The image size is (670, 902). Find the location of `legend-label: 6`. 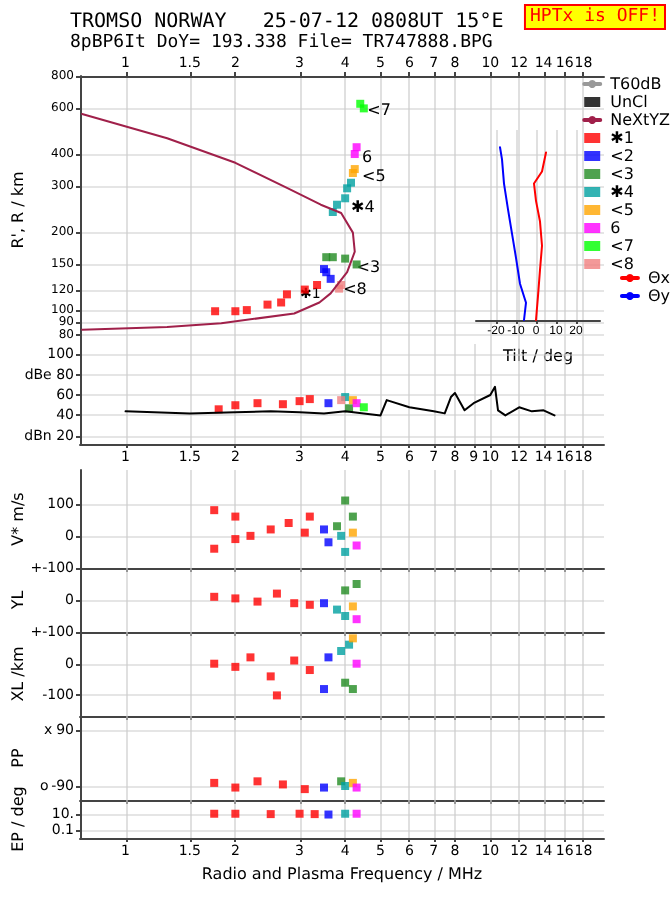

legend-label: 6 is located at coordinates (615, 228).